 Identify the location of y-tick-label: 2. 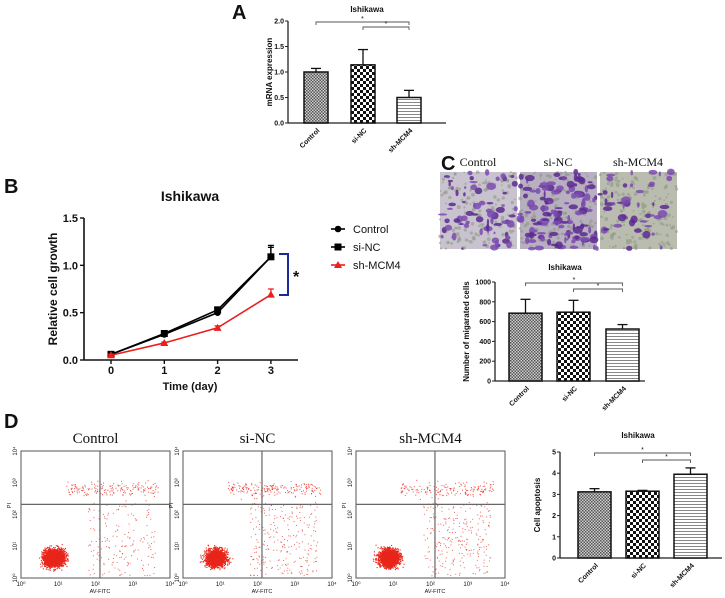
(554, 516).